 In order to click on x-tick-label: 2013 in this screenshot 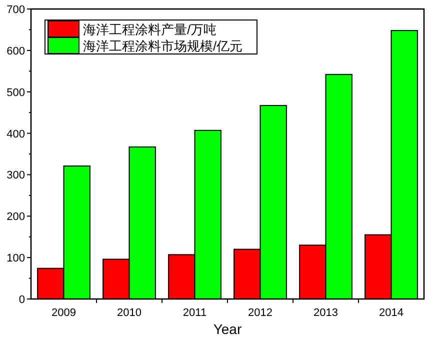, I will do `click(326, 313)`.